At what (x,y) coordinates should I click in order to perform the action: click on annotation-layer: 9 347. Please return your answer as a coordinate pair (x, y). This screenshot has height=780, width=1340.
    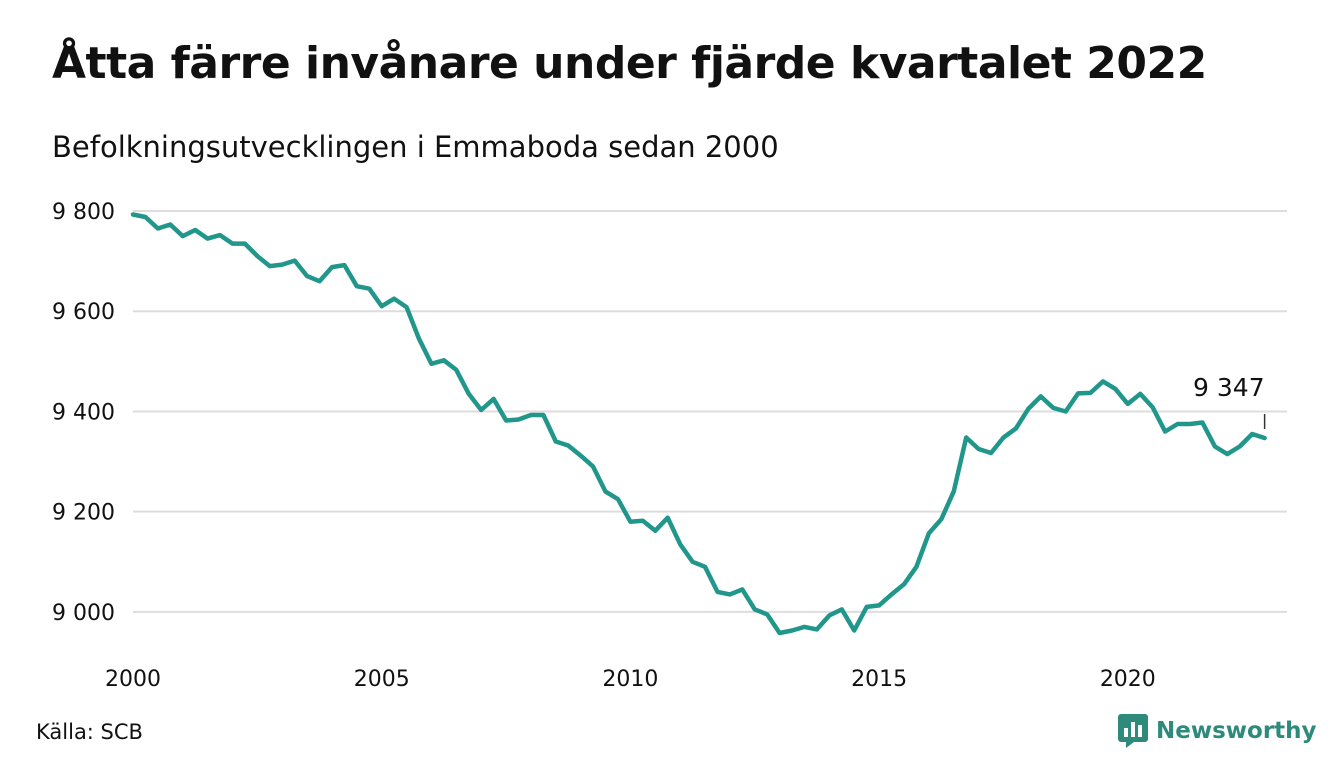
    Looking at the image, I should click on (1229, 401).